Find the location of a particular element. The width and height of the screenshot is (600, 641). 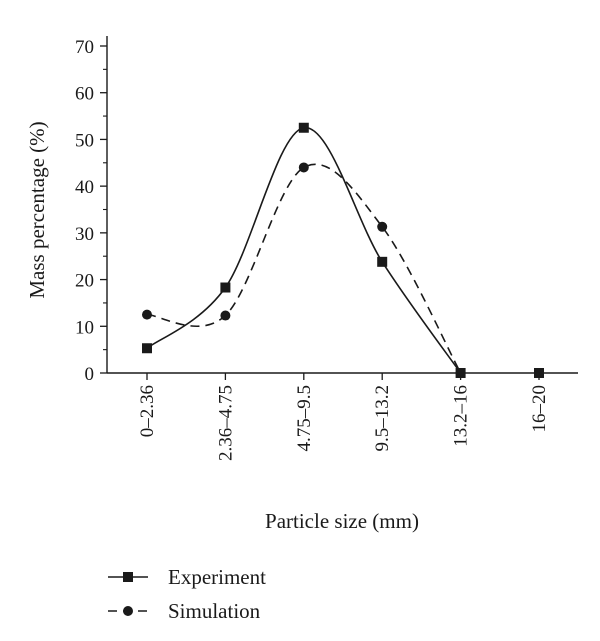

legend-label-simulation: Simulation is located at coordinates (214, 611).